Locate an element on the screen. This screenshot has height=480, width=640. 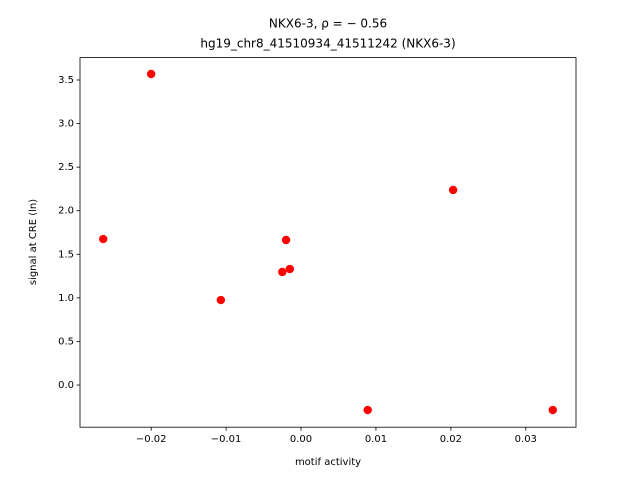
y-tick-label: 3.5 is located at coordinates (66, 80).